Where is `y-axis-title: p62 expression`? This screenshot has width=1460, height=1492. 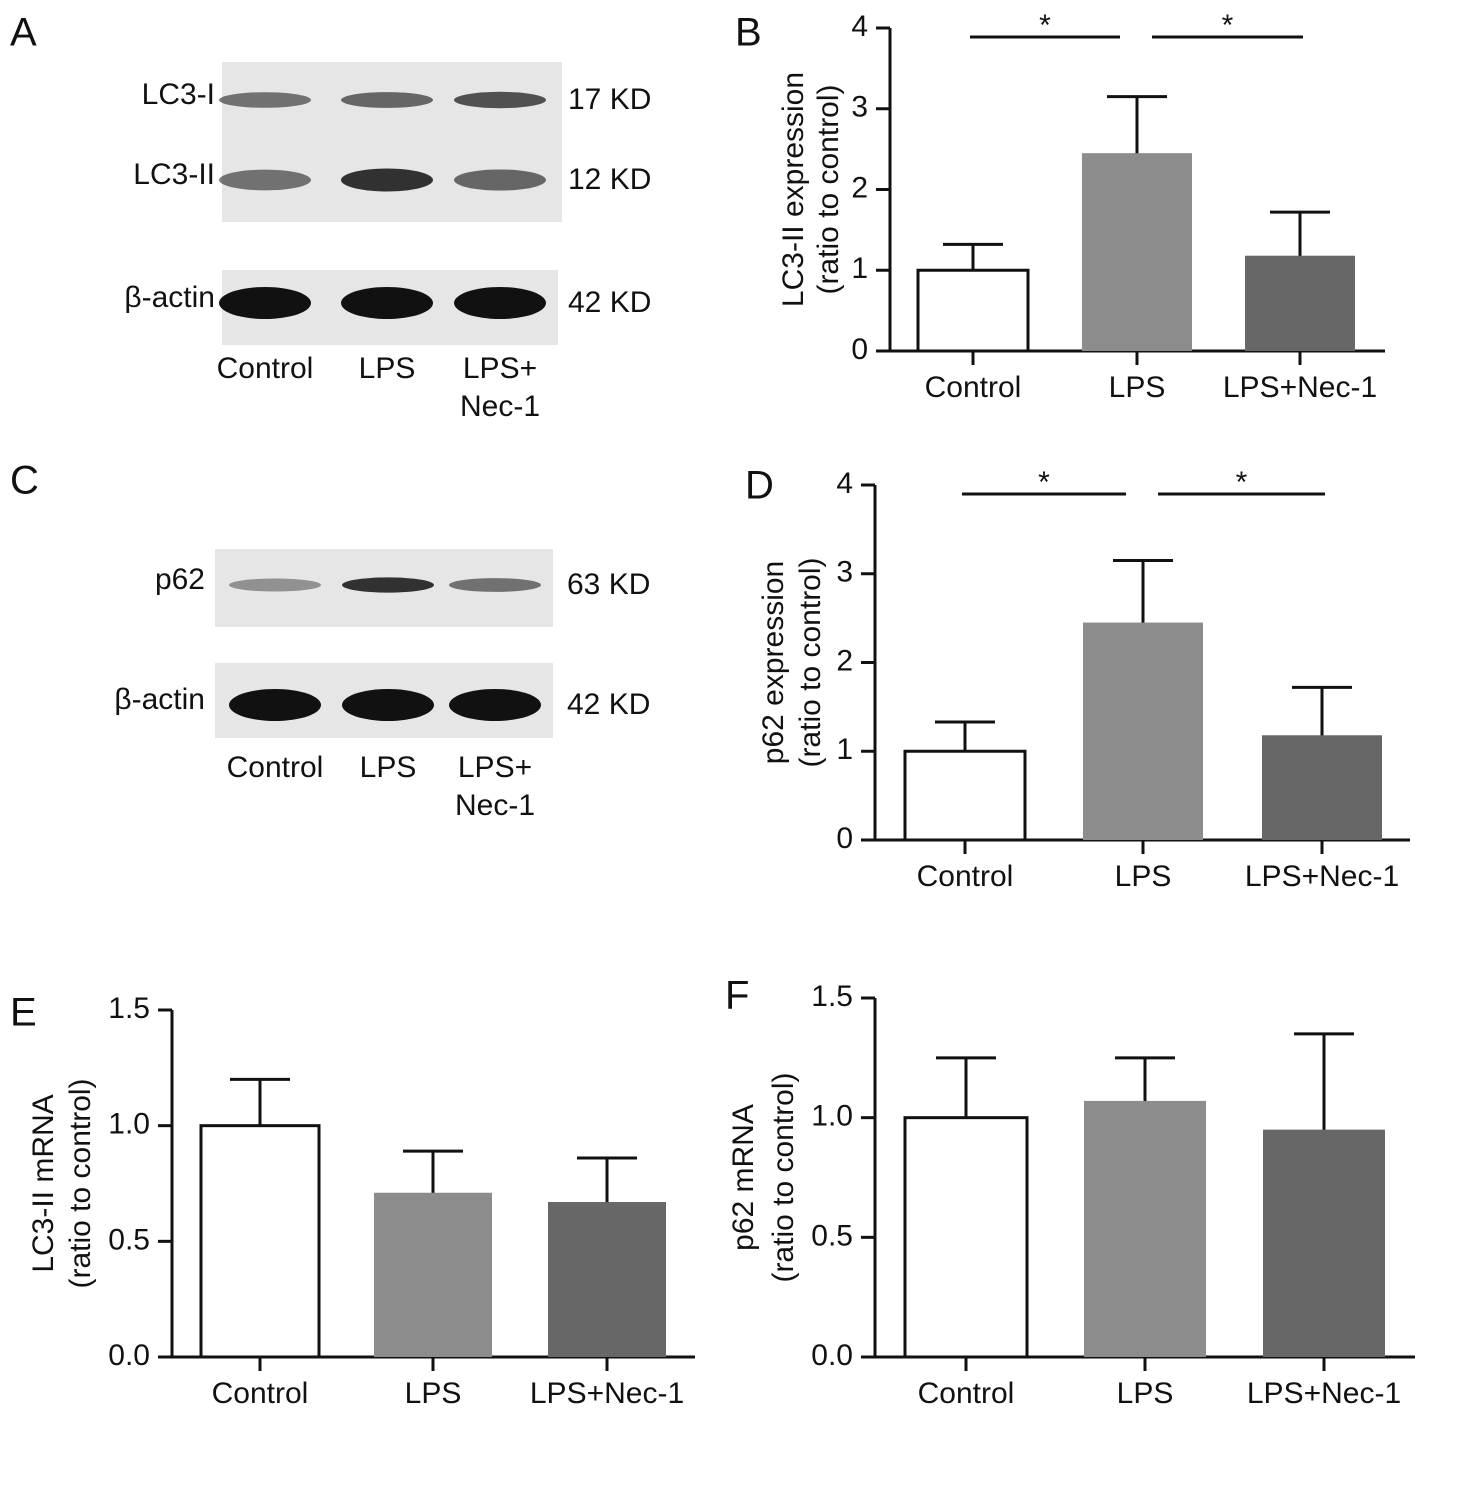 y-axis-title: p62 expression is located at coordinates (773, 662).